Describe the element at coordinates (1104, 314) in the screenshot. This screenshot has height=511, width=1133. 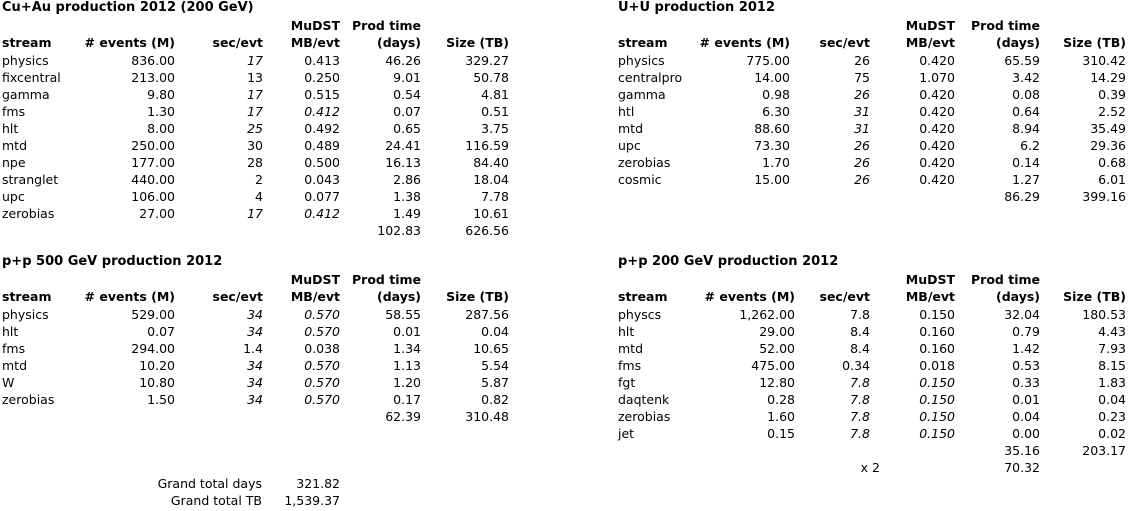
I see `cell-size: 180.53` at that location.